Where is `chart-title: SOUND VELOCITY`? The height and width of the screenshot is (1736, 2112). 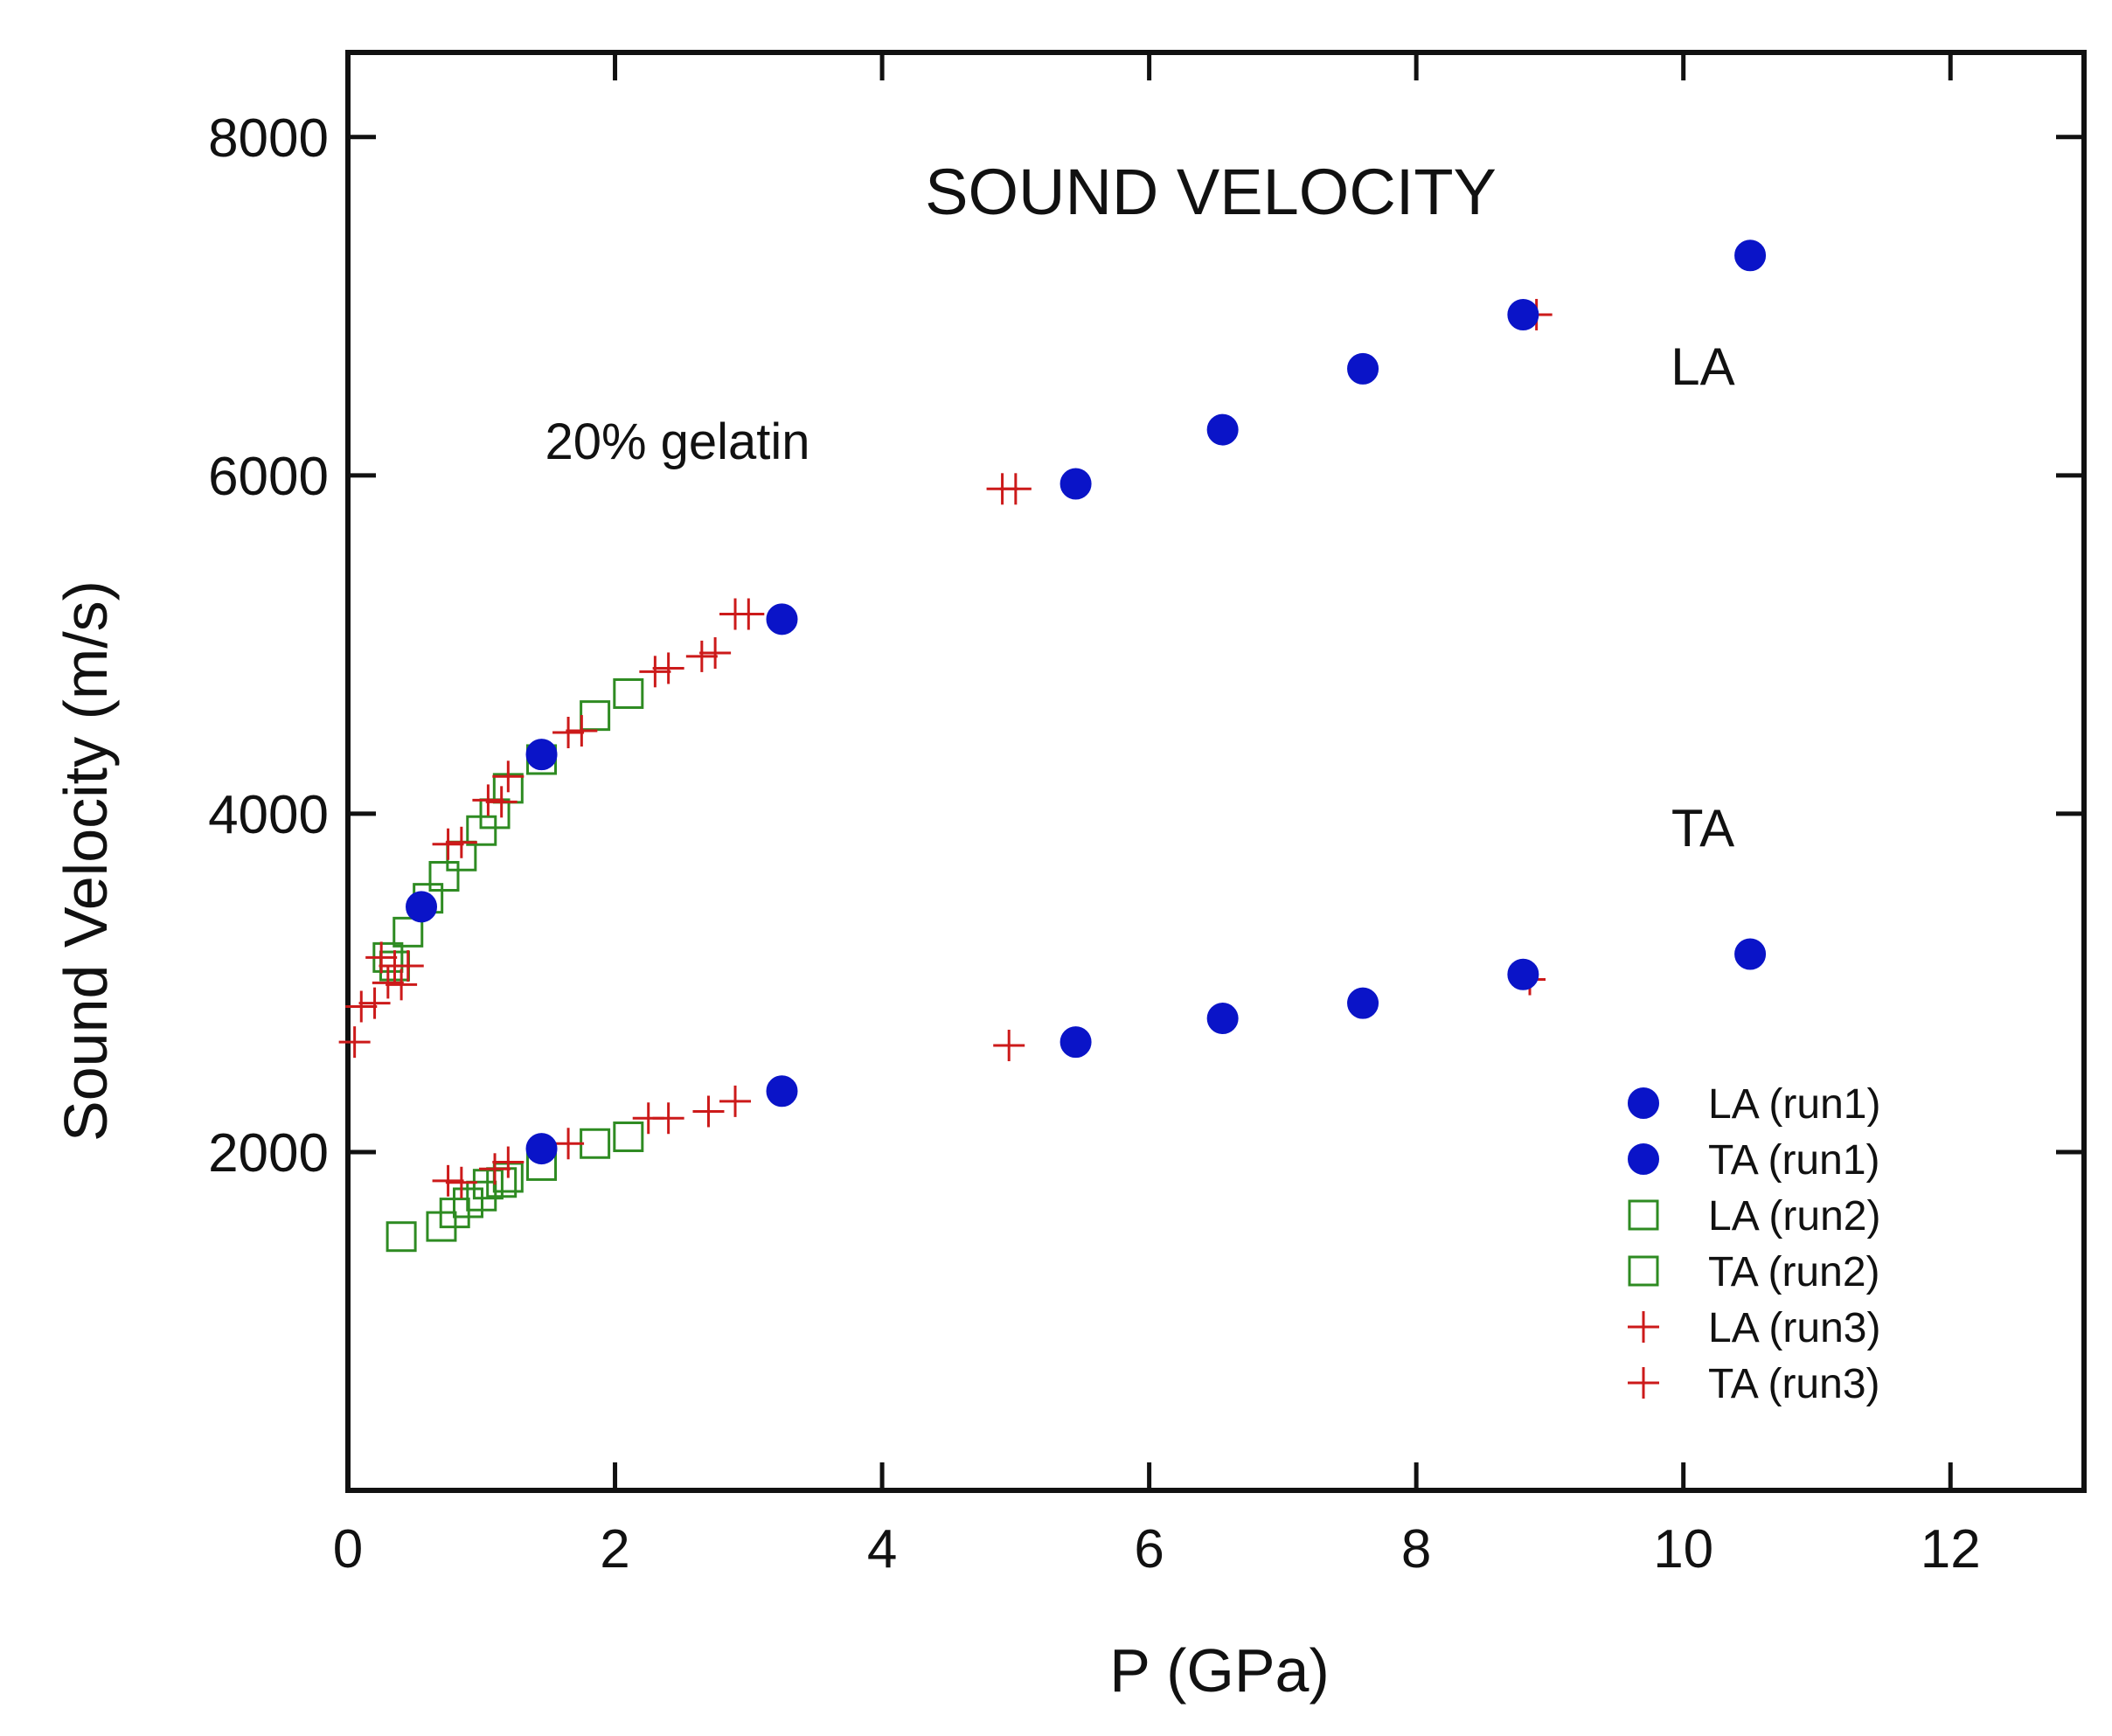 chart-title: SOUND VELOCITY is located at coordinates (1211, 192).